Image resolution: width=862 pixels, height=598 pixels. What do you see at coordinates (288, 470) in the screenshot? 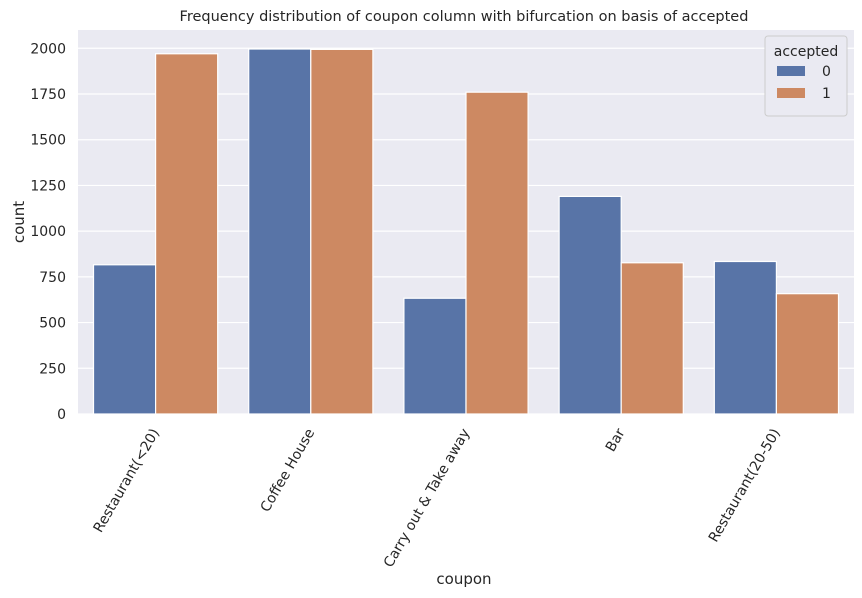
I see `x-tick-label: Coffee House` at bounding box center [288, 470].